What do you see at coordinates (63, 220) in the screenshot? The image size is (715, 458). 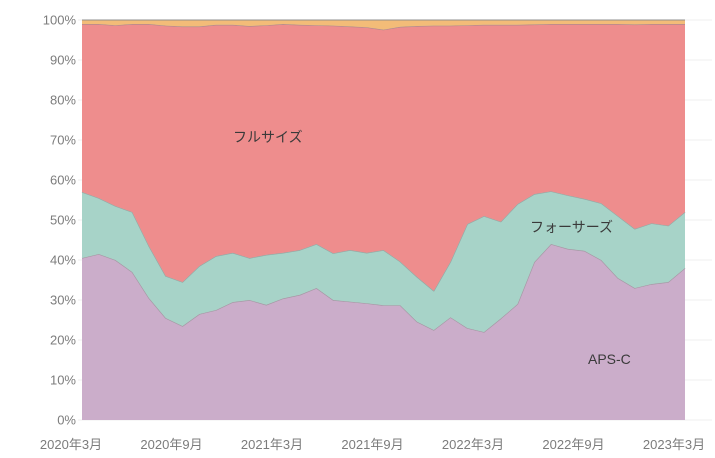 I see `y-axis-tick-label: 50%` at bounding box center [63, 220].